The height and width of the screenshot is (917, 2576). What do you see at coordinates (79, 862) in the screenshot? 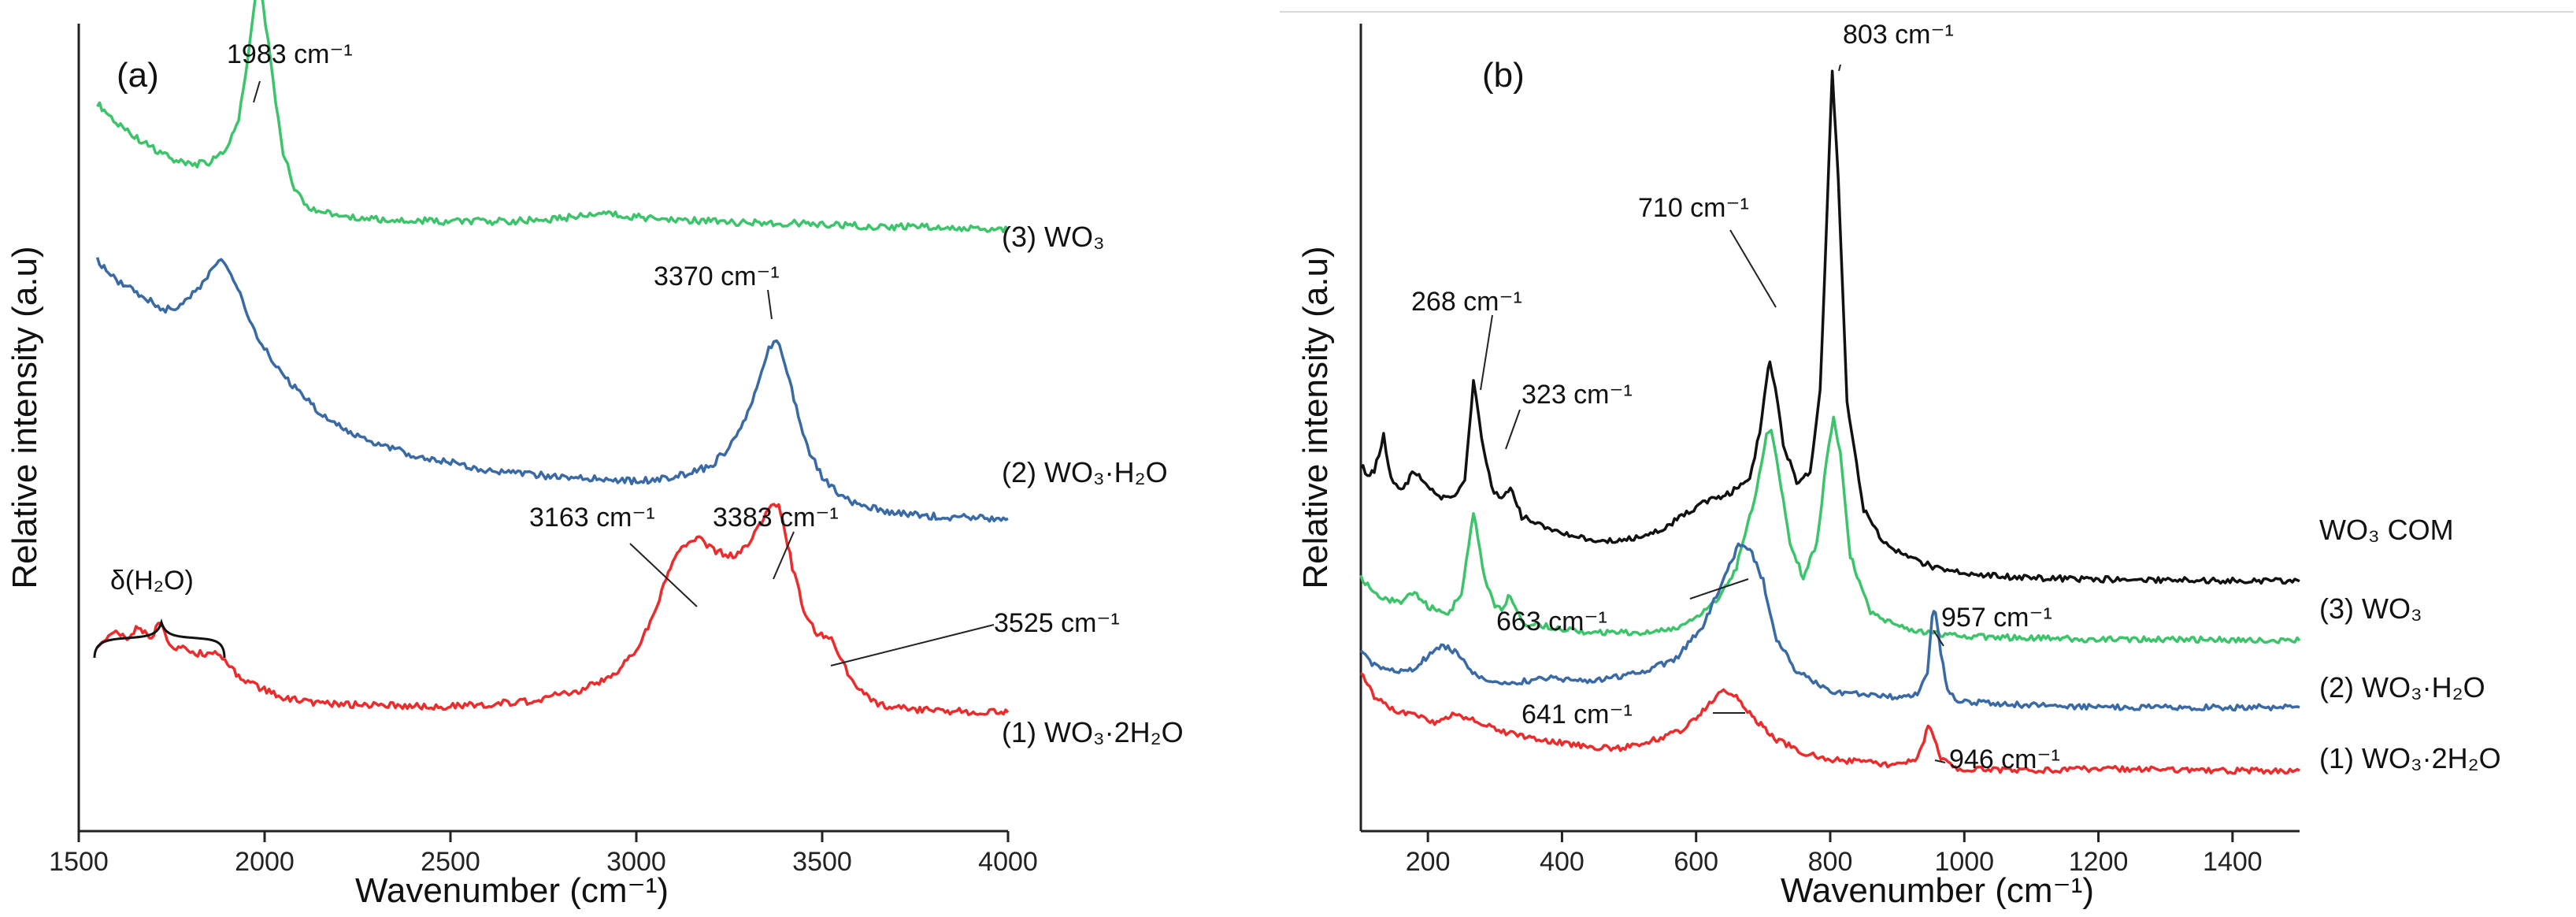
I see `x-tick-label: 1500` at bounding box center [79, 862].